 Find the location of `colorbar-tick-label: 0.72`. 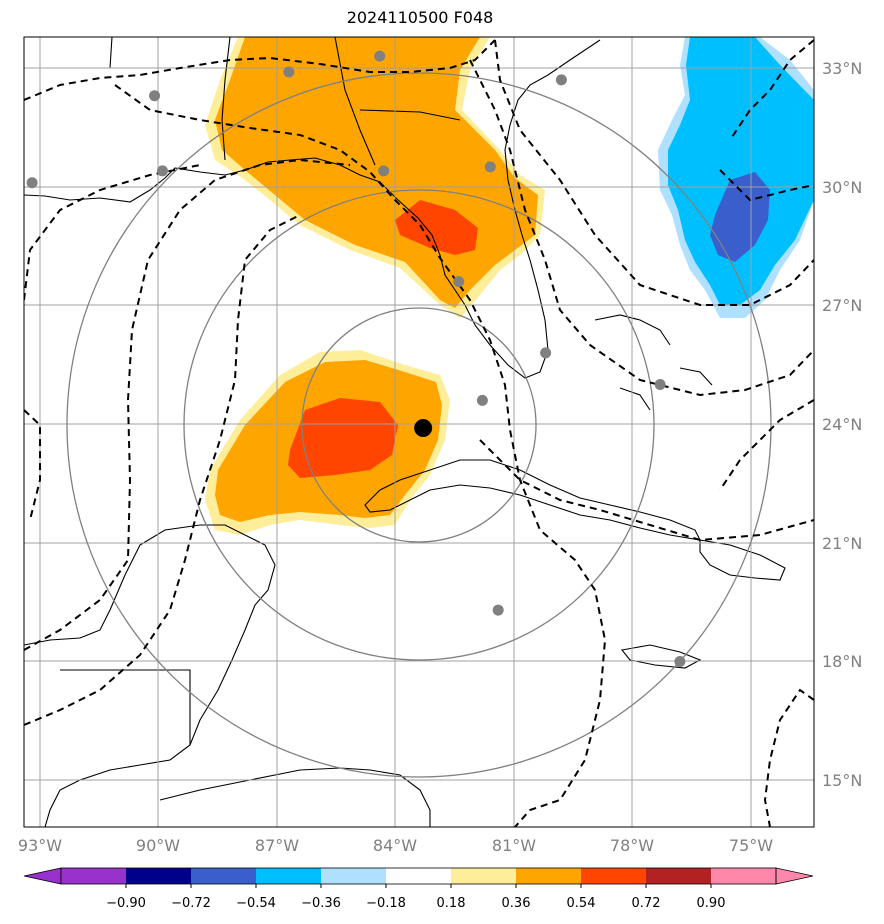

colorbar-tick-label: 0.72 is located at coordinates (646, 903).